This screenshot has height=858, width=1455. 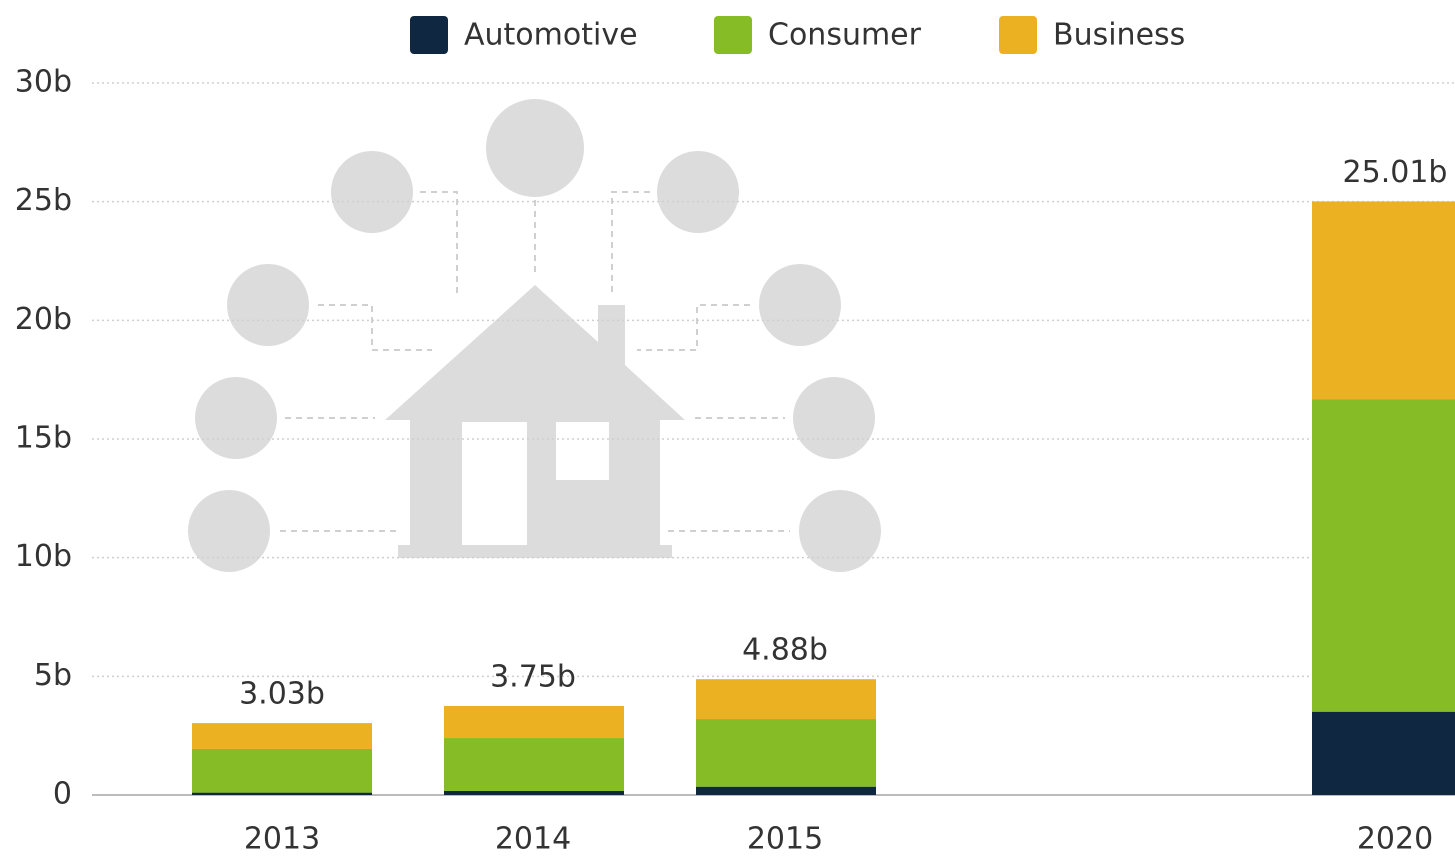 What do you see at coordinates (533, 839) in the screenshot?
I see `x-tick-label: 2014` at bounding box center [533, 839].